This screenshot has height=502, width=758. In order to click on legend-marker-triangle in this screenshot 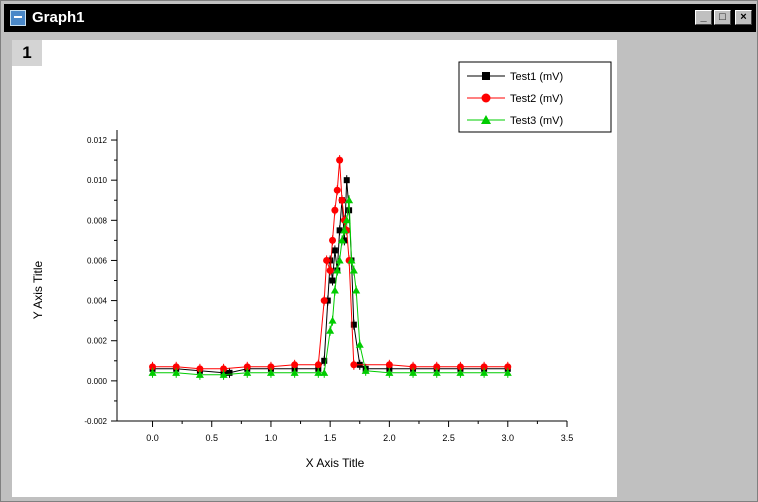, I will do `click(486, 119)`.